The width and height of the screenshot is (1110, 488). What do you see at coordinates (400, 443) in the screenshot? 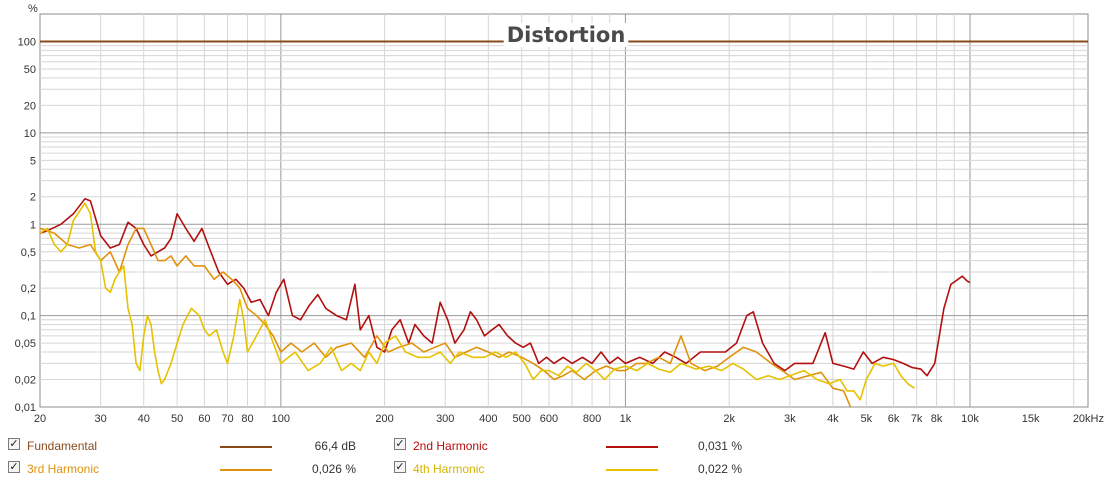
I see `checkbox-2nd-harmonic: ✓` at bounding box center [400, 443].